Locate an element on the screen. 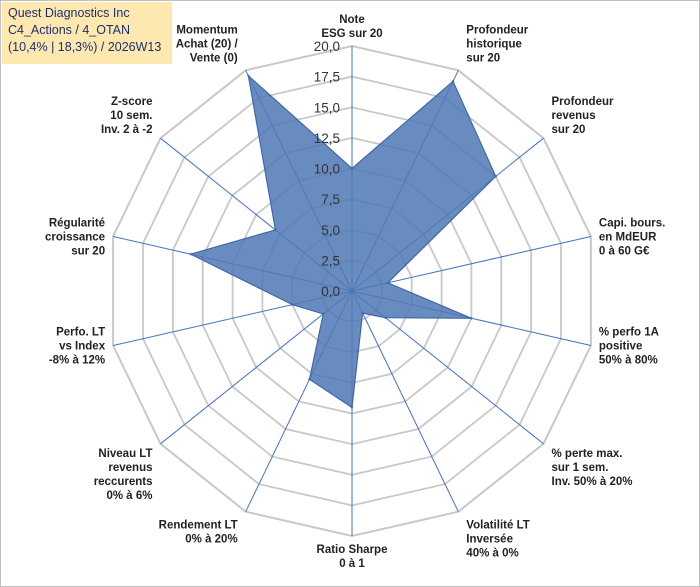 This screenshot has height=587, width=700. category-label: C4_Actions / 4_OTAN is located at coordinates (69, 30).